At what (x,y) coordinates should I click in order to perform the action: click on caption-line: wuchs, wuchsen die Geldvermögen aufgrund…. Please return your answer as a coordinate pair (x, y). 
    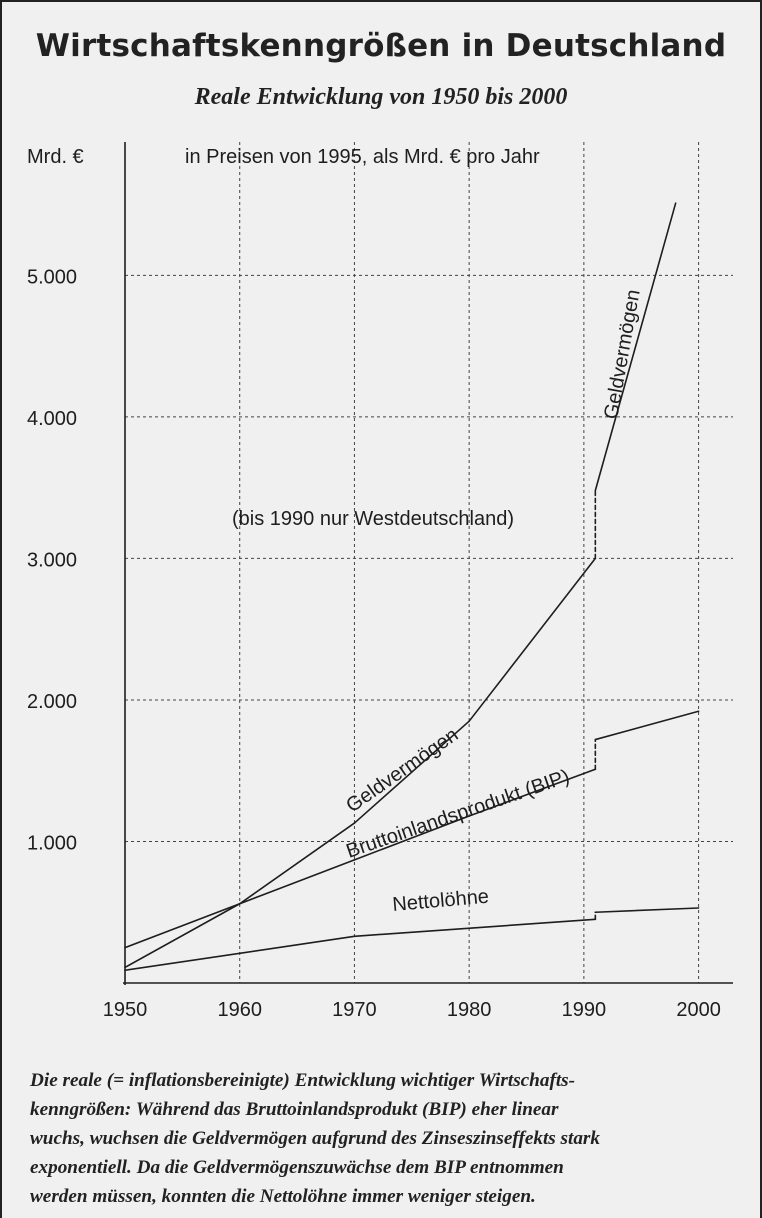
    Looking at the image, I should click on (315, 1138).